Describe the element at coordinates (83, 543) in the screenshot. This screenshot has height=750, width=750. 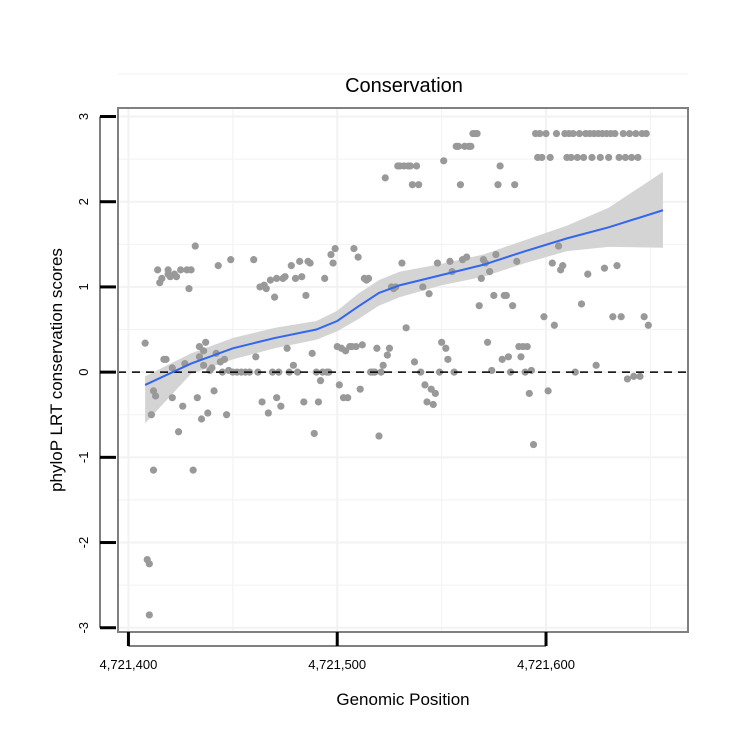
I see `y-tick-label: -2` at that location.